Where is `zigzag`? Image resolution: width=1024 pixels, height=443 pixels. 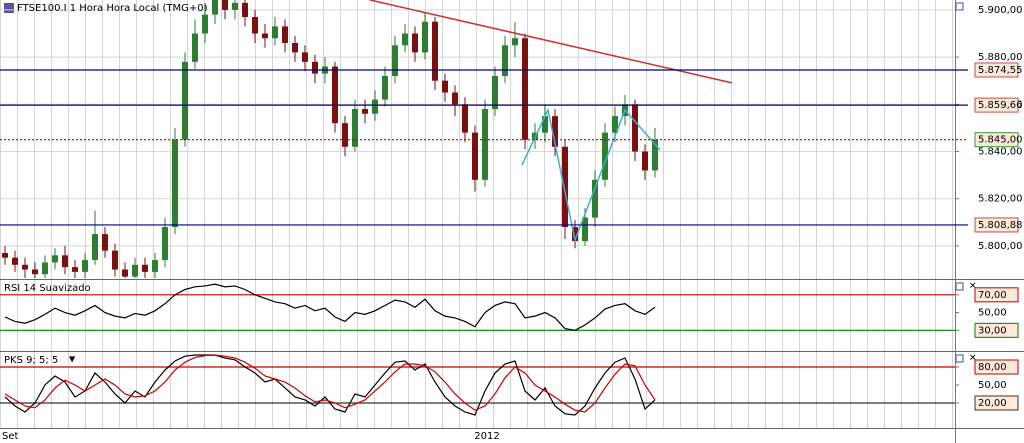 zigzag is located at coordinates (591, 175).